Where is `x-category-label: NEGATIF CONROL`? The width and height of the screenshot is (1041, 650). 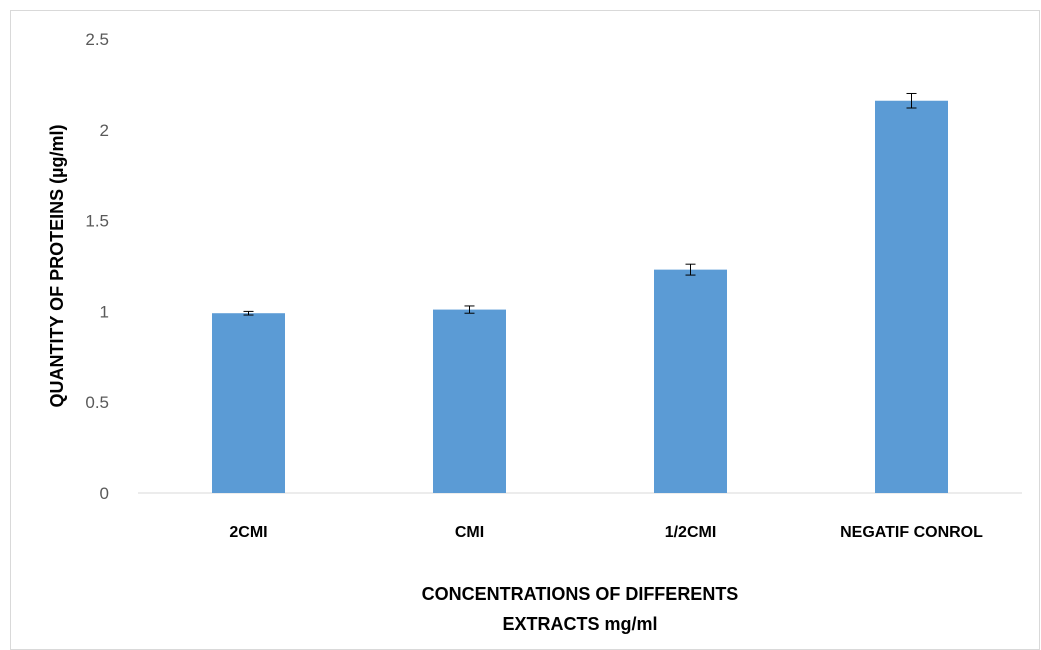
x-category-label: NEGATIF CONROL is located at coordinates (911, 532).